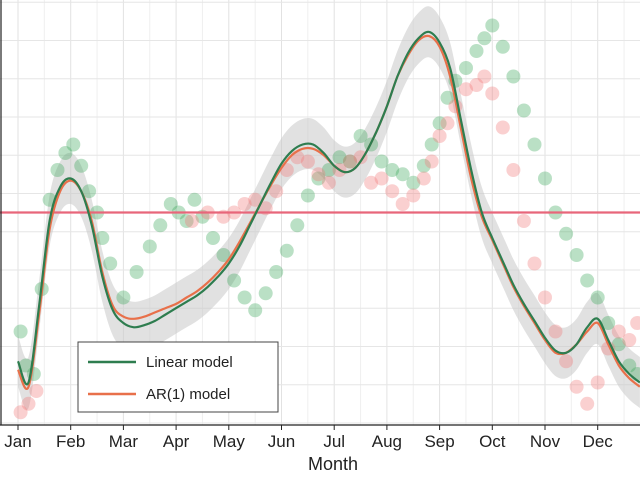 Image resolution: width=640 pixels, height=480 pixels. Describe the element at coordinates (281, 441) in the screenshot. I see `x-tick-label-jun: Jun` at that location.